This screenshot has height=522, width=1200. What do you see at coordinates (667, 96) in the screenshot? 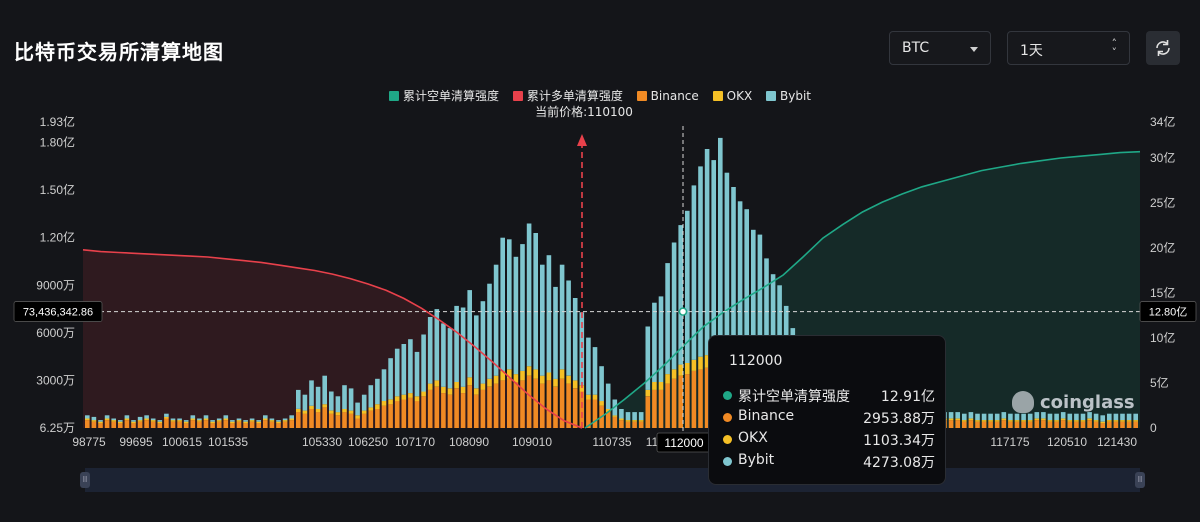
I see `legend-item-binance: Binance` at bounding box center [667, 96].